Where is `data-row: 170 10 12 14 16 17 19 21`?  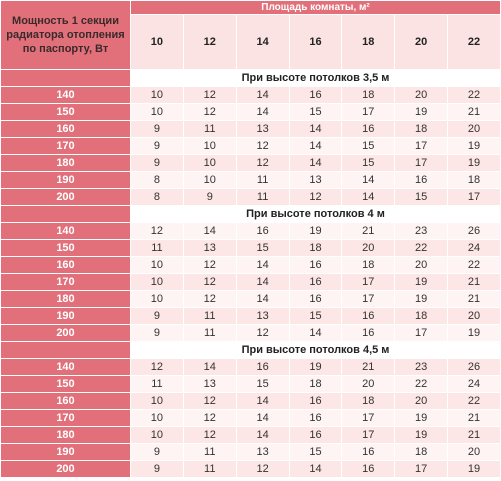
data-row: 170 10 12 14 16 17 19 21 is located at coordinates (250, 418).